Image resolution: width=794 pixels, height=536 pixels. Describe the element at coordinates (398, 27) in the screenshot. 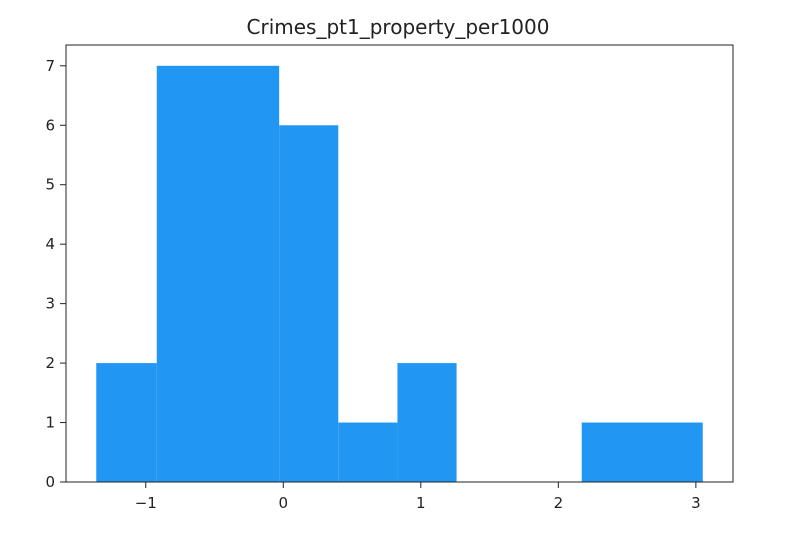

I see `chart-title: Crimes_pt1_property_per1000` at that location.